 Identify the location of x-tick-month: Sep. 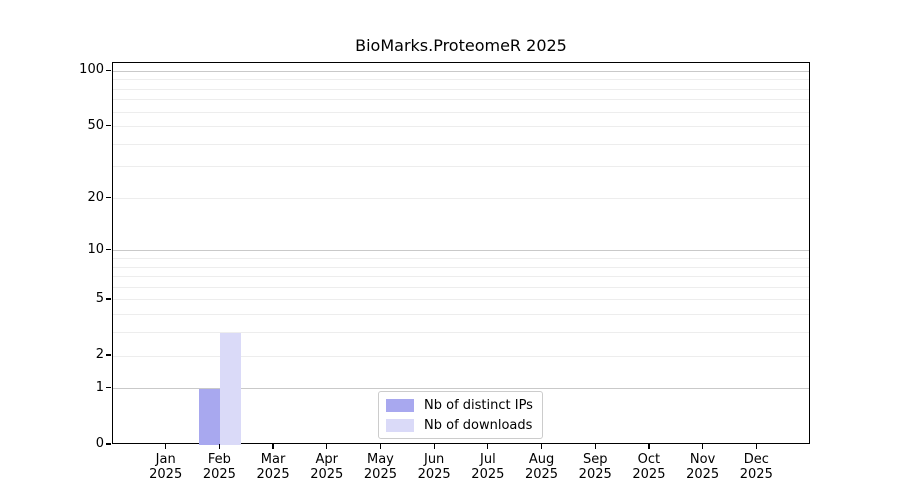
(595, 459).